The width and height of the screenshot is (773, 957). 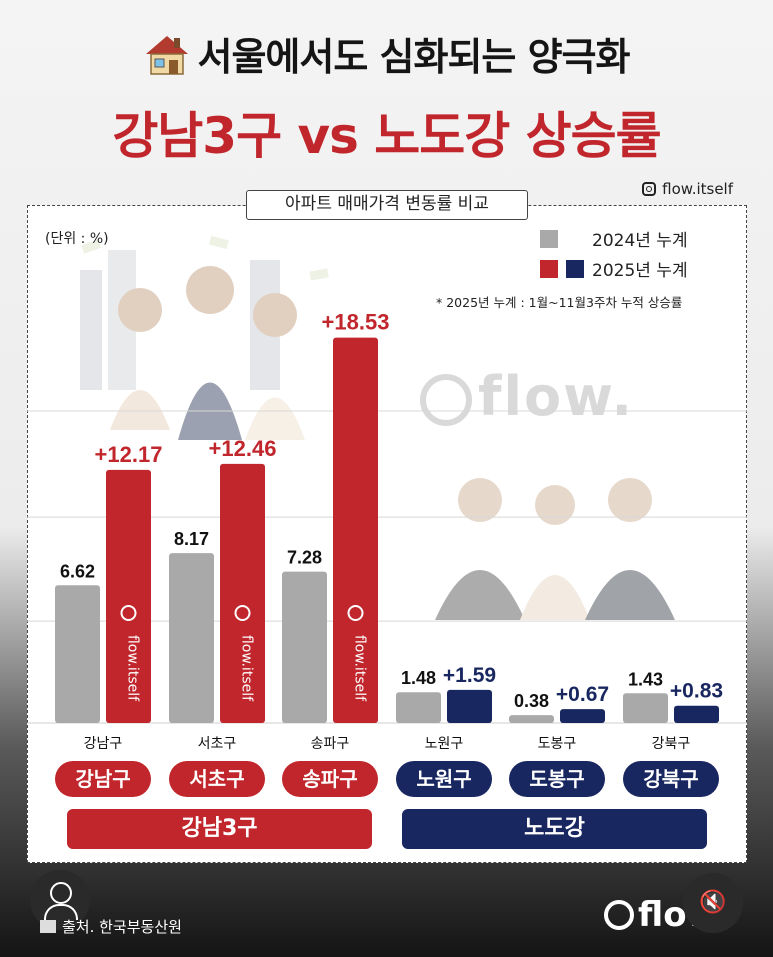 What do you see at coordinates (304, 558) in the screenshot?
I see `data-label-2024: 7.28` at bounding box center [304, 558].